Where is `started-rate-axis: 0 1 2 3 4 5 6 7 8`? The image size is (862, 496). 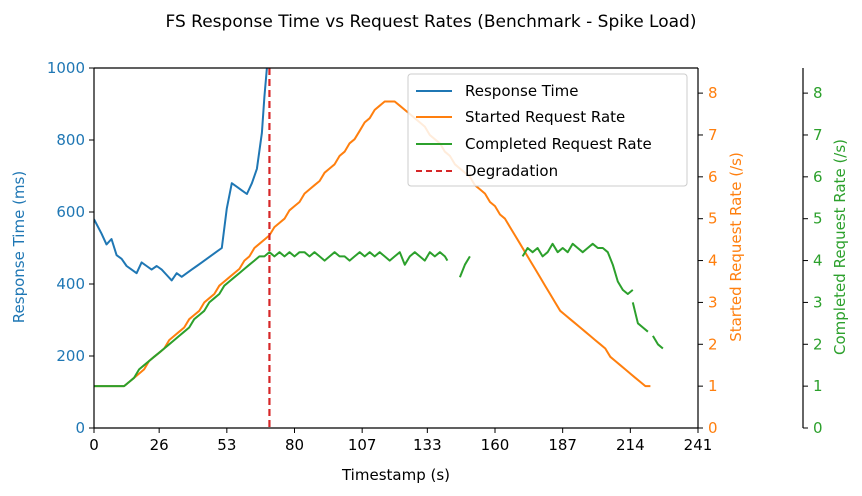 started-rate-axis: 0 1 2 3 4 5 6 7 8 is located at coordinates (707, 252).